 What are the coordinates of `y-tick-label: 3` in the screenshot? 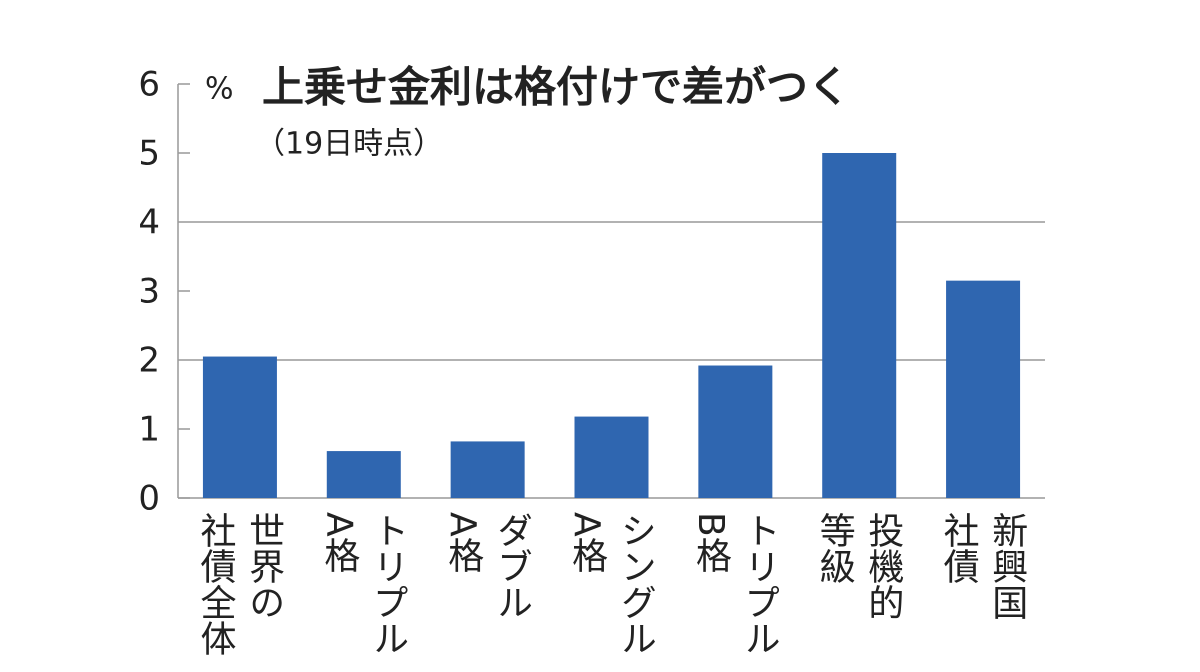 It's located at (149, 292).